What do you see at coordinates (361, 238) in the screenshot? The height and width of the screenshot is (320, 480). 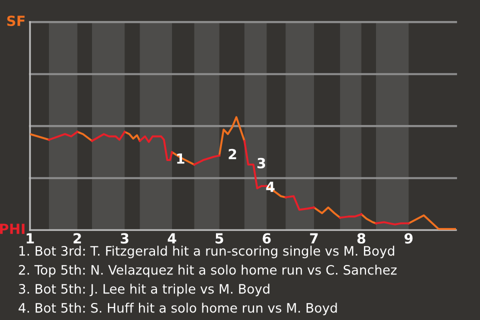 I see `x-tick-label: 8` at bounding box center [361, 238].